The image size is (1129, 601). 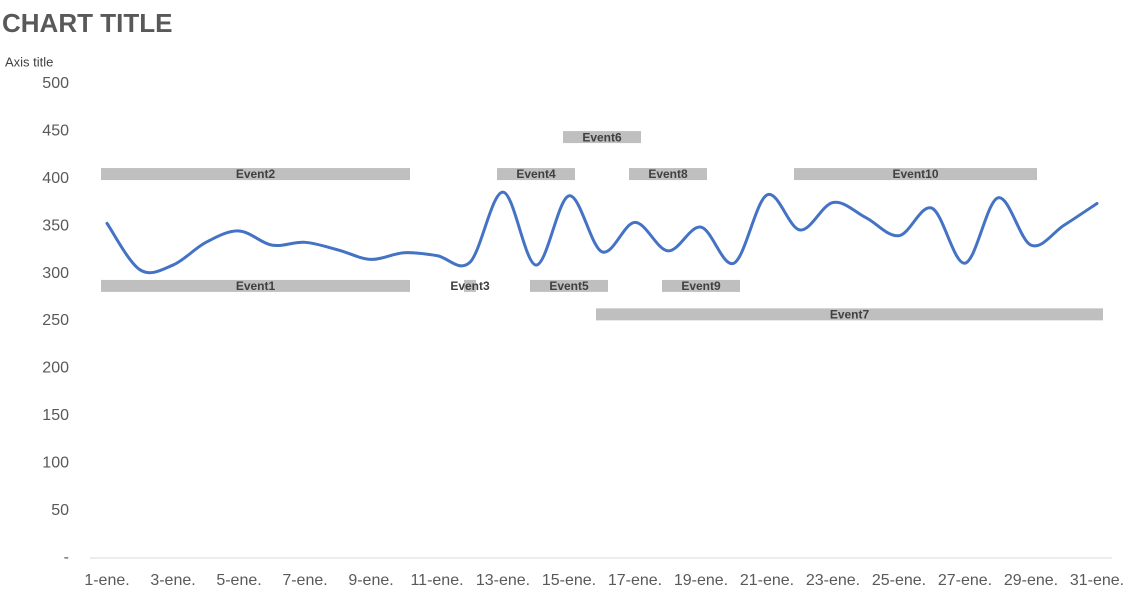 I want to click on x-tick-label: 25-ene., so click(x=899, y=580).